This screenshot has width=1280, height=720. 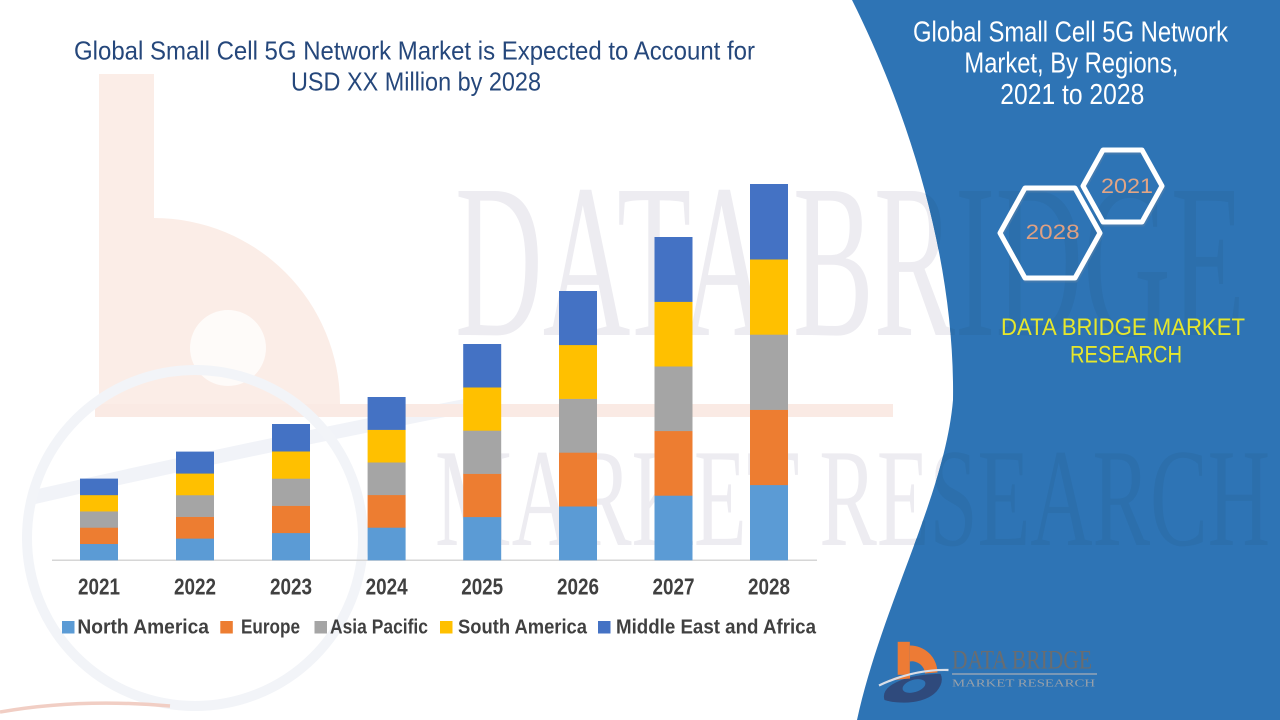 What do you see at coordinates (1126, 355) in the screenshot?
I see `svg-text: RESEARCH` at bounding box center [1126, 355].